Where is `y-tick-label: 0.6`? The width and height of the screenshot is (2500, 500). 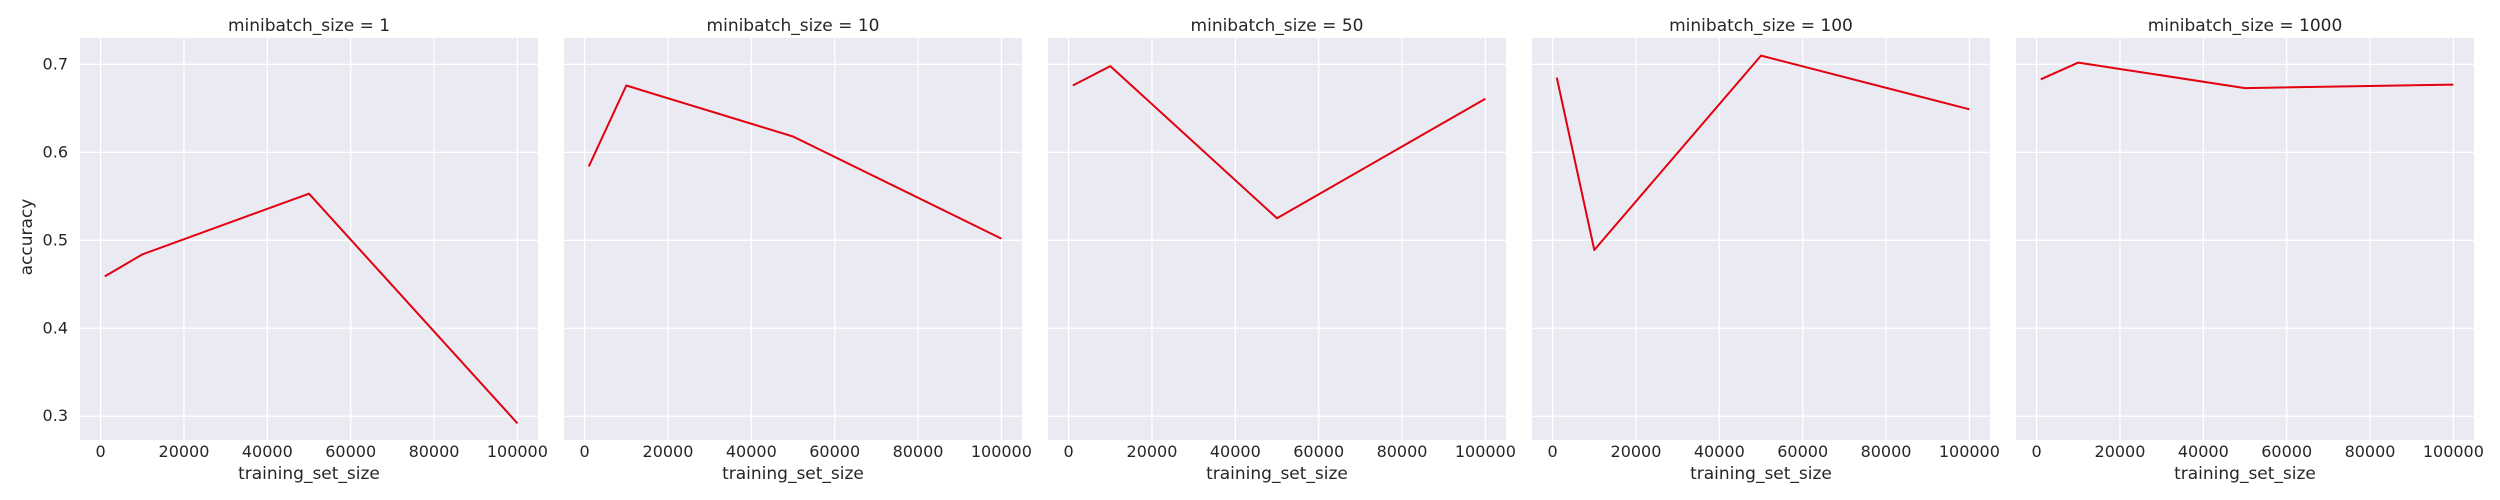
y-tick-label: 0.6 is located at coordinates (55, 151).